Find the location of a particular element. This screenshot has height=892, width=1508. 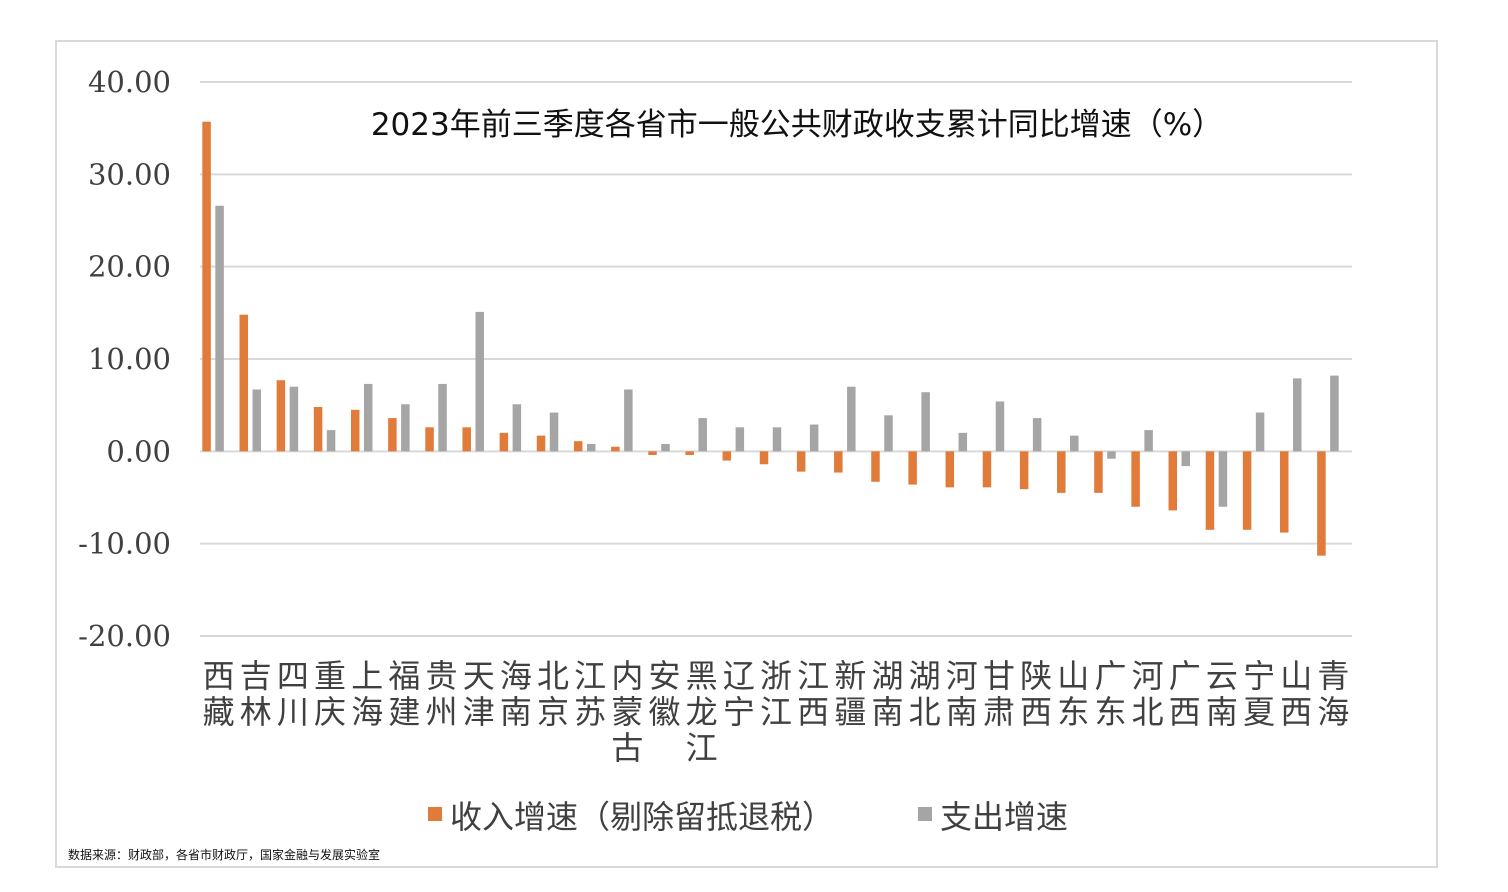

x-tick-label: 北京 is located at coordinates (553, 694).